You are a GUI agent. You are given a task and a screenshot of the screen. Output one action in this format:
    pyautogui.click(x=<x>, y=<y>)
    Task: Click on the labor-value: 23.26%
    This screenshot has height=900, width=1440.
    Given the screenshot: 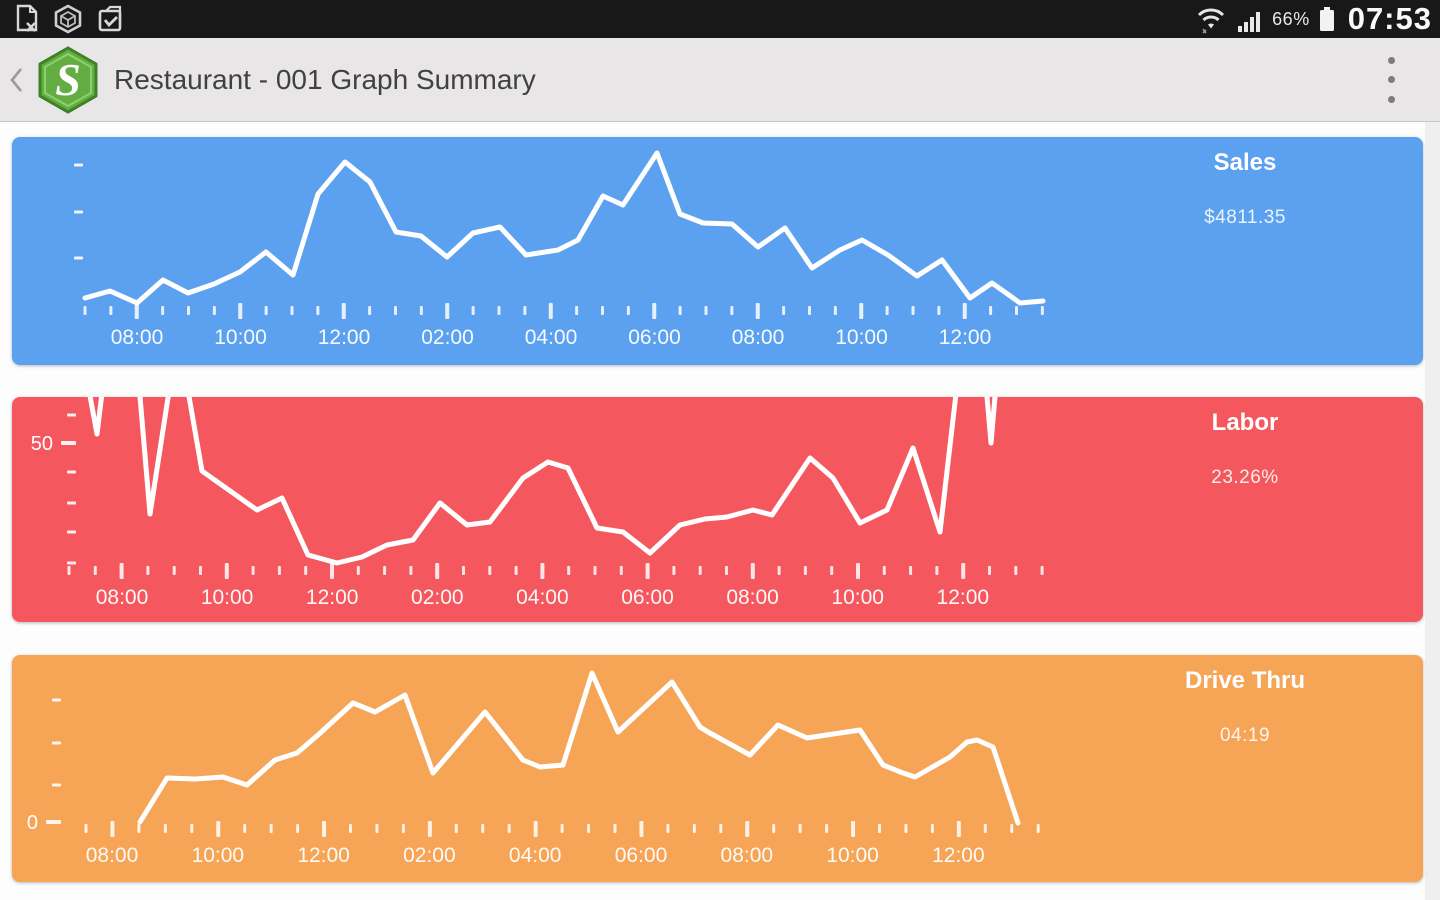 What is the action you would take?
    pyautogui.click(x=1245, y=477)
    